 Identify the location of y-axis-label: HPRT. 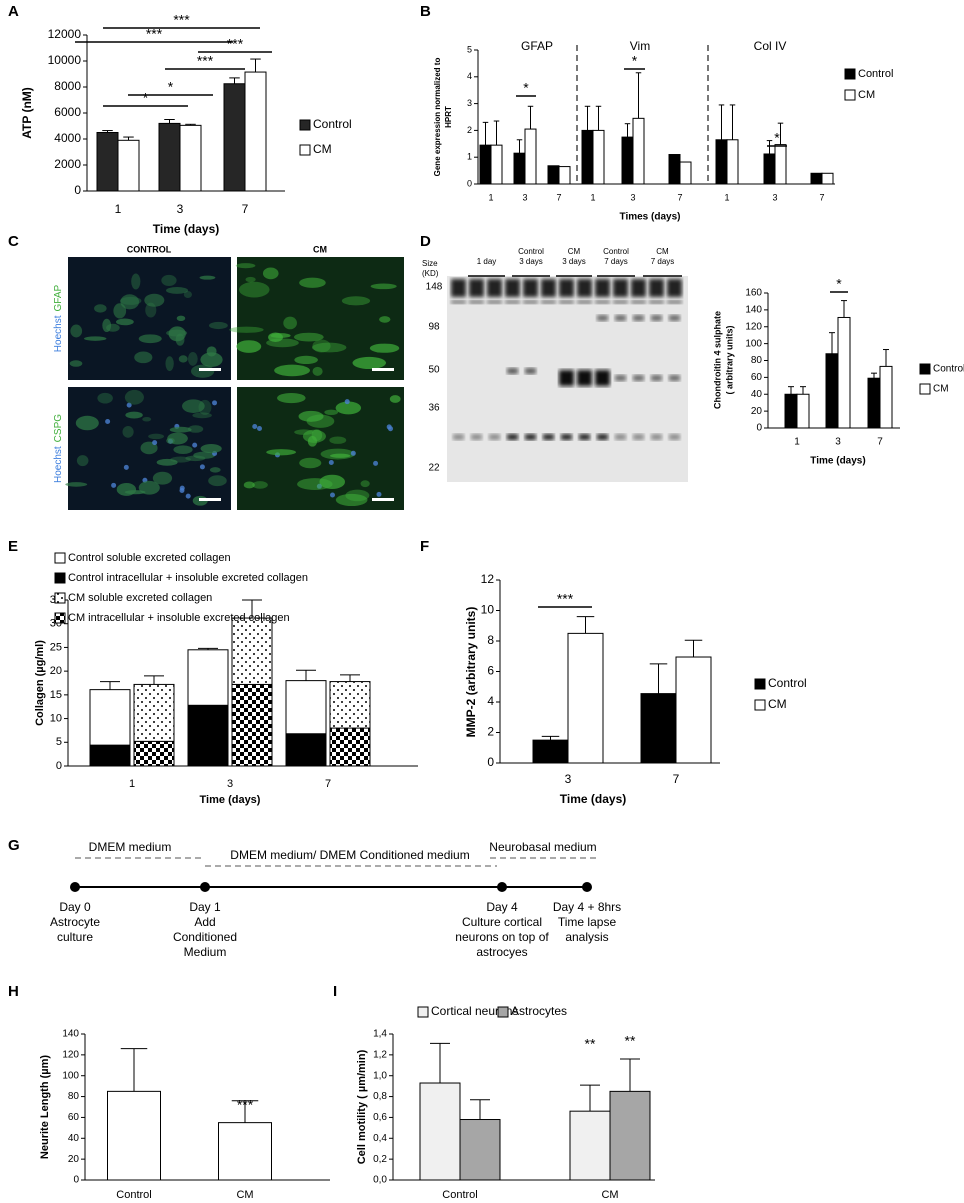
(448, 117).